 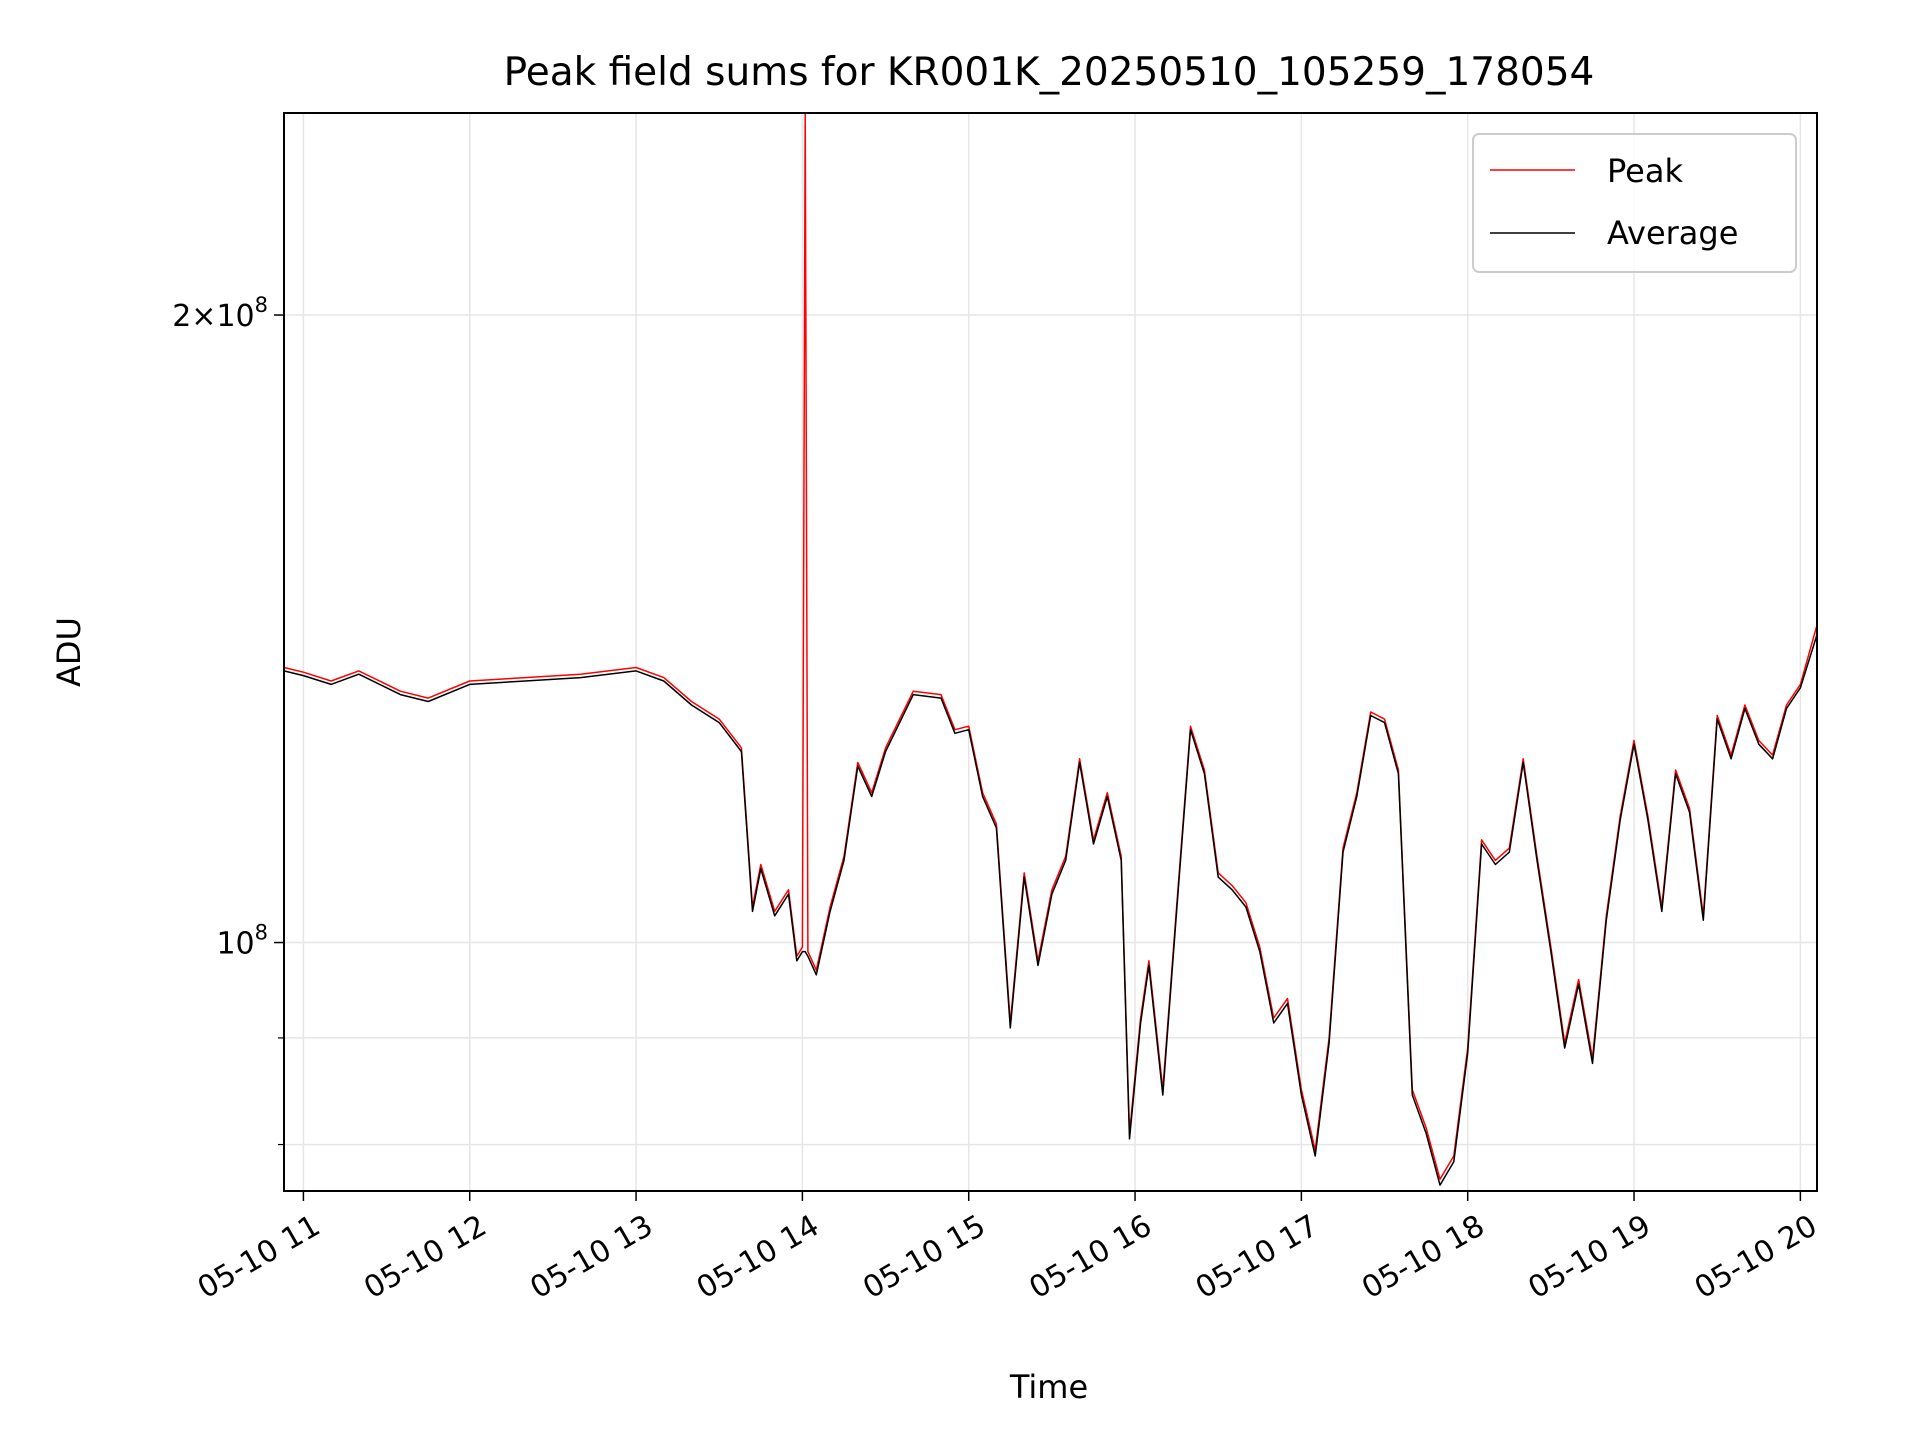 What do you see at coordinates (1048, 1387) in the screenshot?
I see `x-axis-label: Time` at bounding box center [1048, 1387].